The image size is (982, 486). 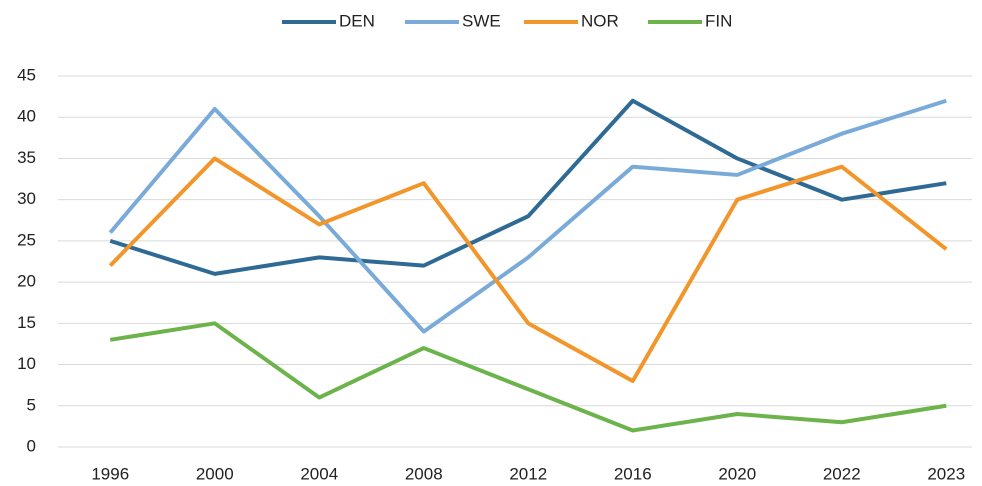 What do you see at coordinates (26, 116) in the screenshot?
I see `y-tick-label: 40` at bounding box center [26, 116].